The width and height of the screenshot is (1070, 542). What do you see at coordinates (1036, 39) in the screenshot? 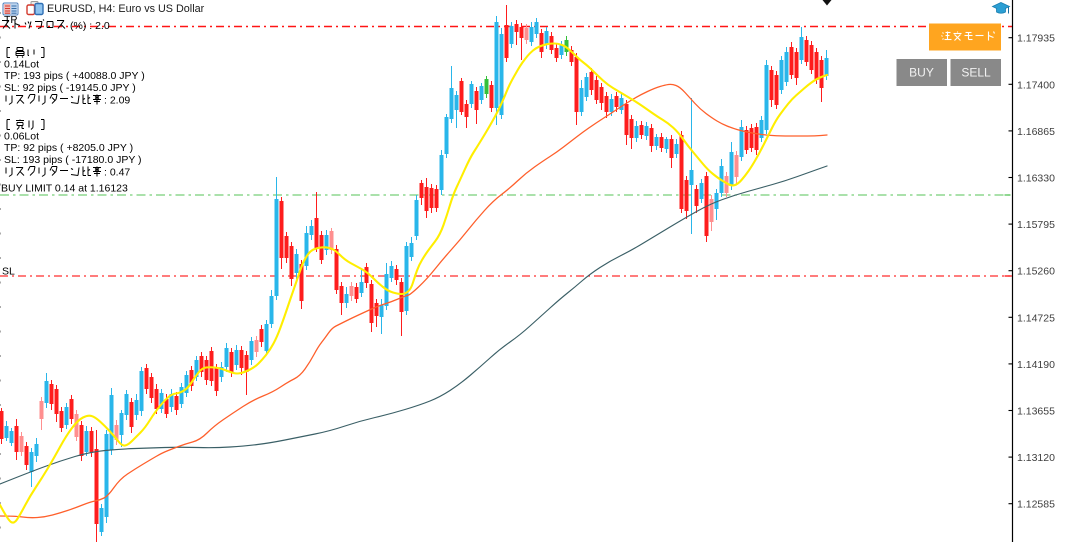
I see `svg-text: 1.17935` at bounding box center [1036, 39].